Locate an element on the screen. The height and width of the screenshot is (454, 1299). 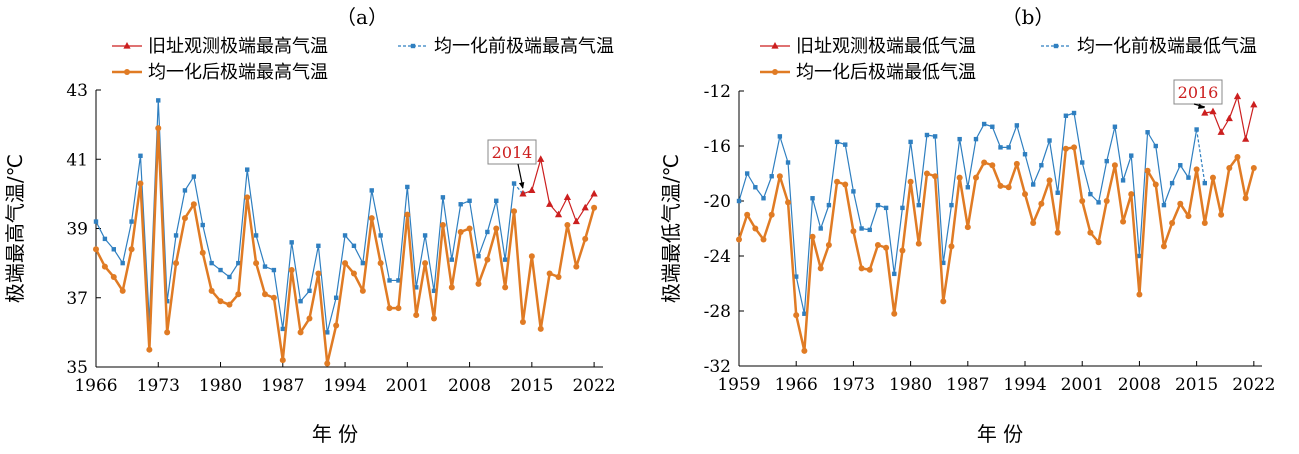
chart-b-y-tick-label-2: -24 is located at coordinates (717, 257).